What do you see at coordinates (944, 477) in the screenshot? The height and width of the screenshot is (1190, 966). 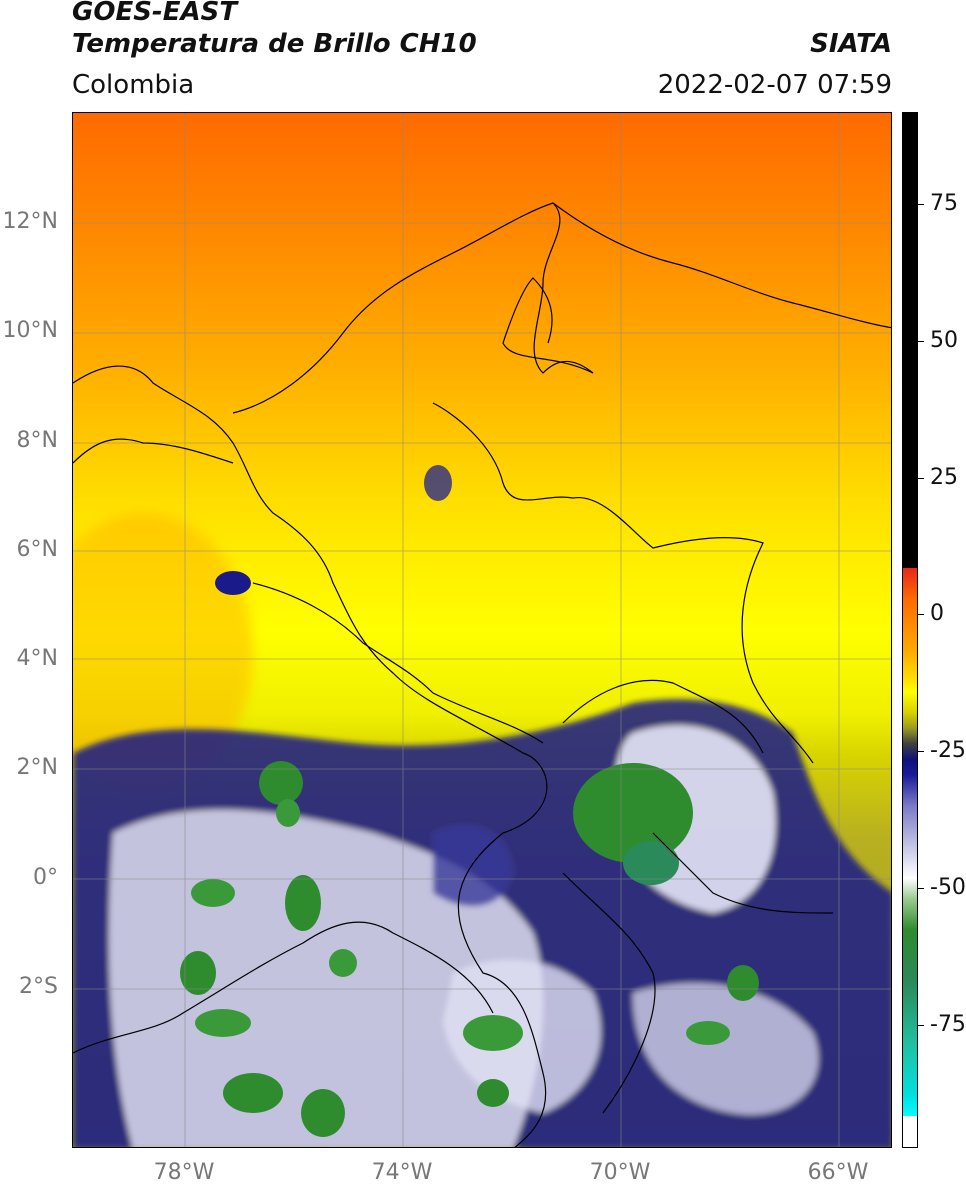 I see `colorbar-label-25: 25` at bounding box center [944, 477].